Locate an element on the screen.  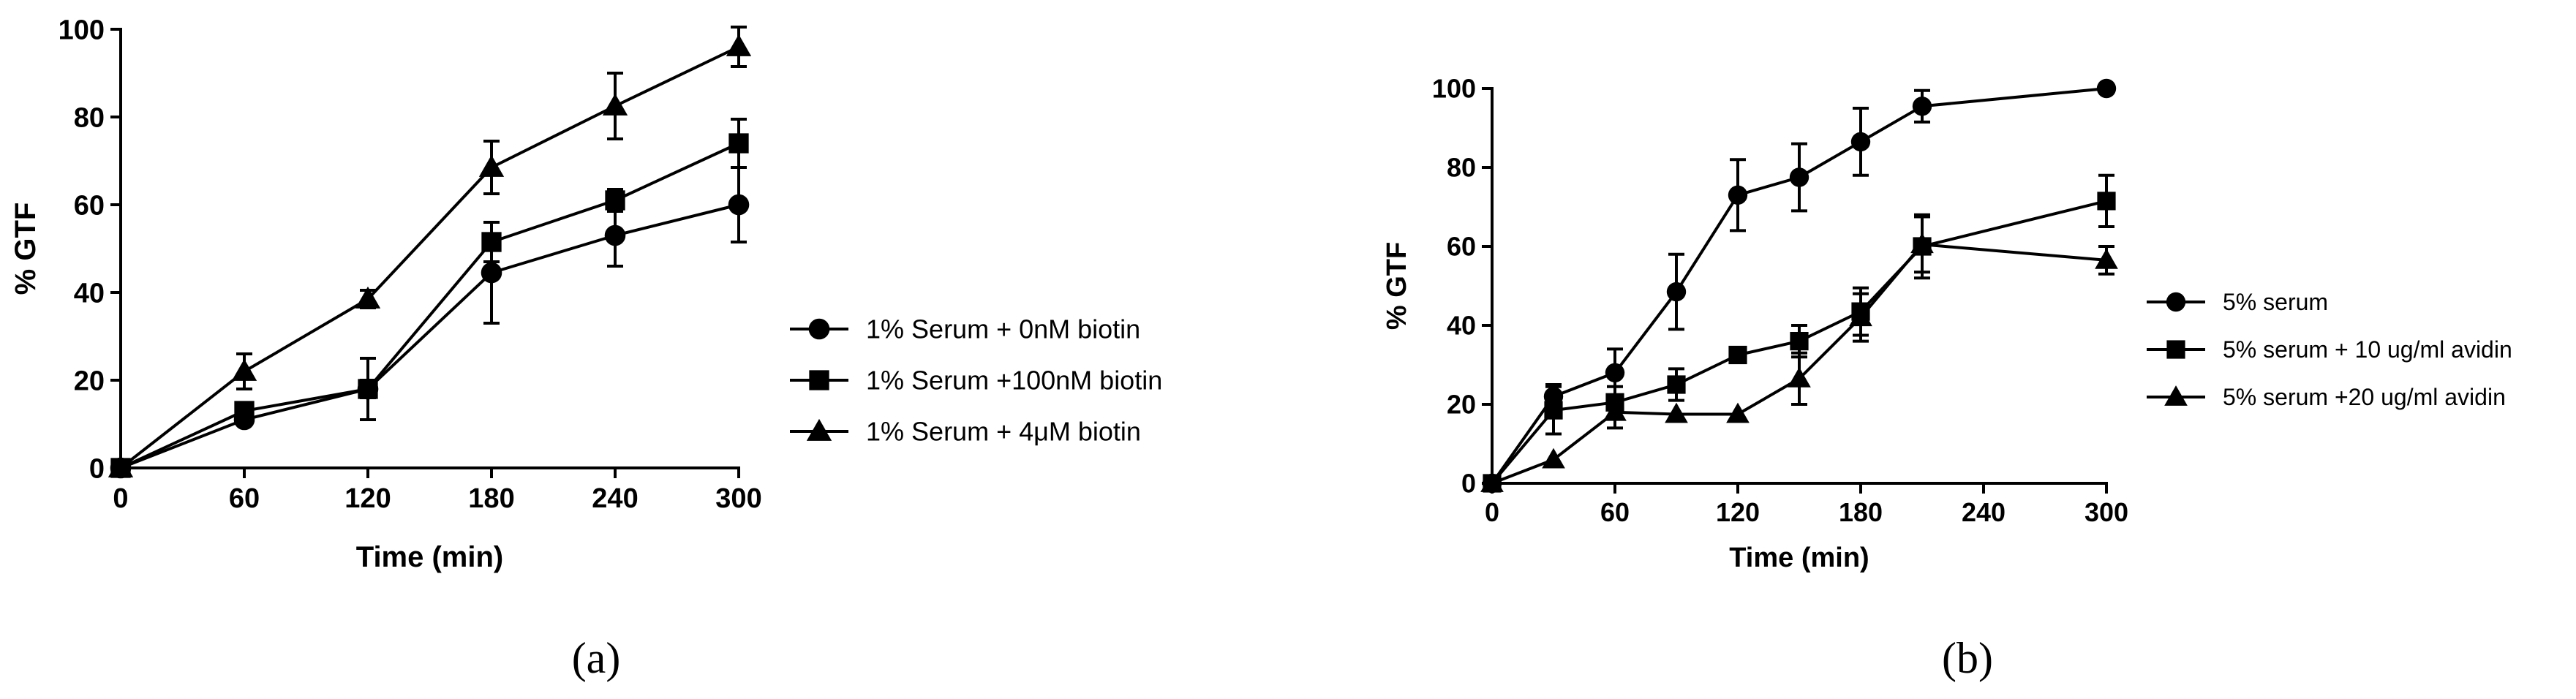
legend-label: 5% serum + 10 ug/ml avidin is located at coordinates (2367, 349).